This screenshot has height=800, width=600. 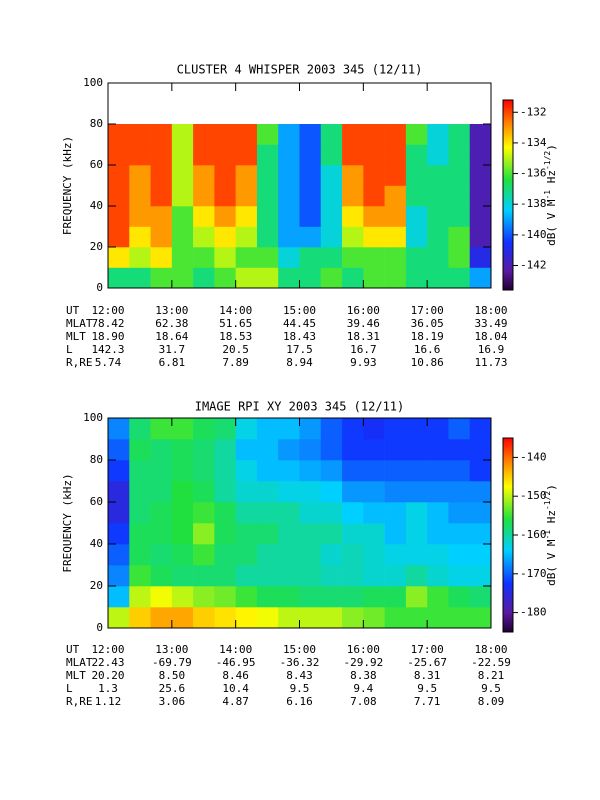 What do you see at coordinates (172, 701) in the screenshot?
I see `ephemeris-value: 3.06` at bounding box center [172, 701].